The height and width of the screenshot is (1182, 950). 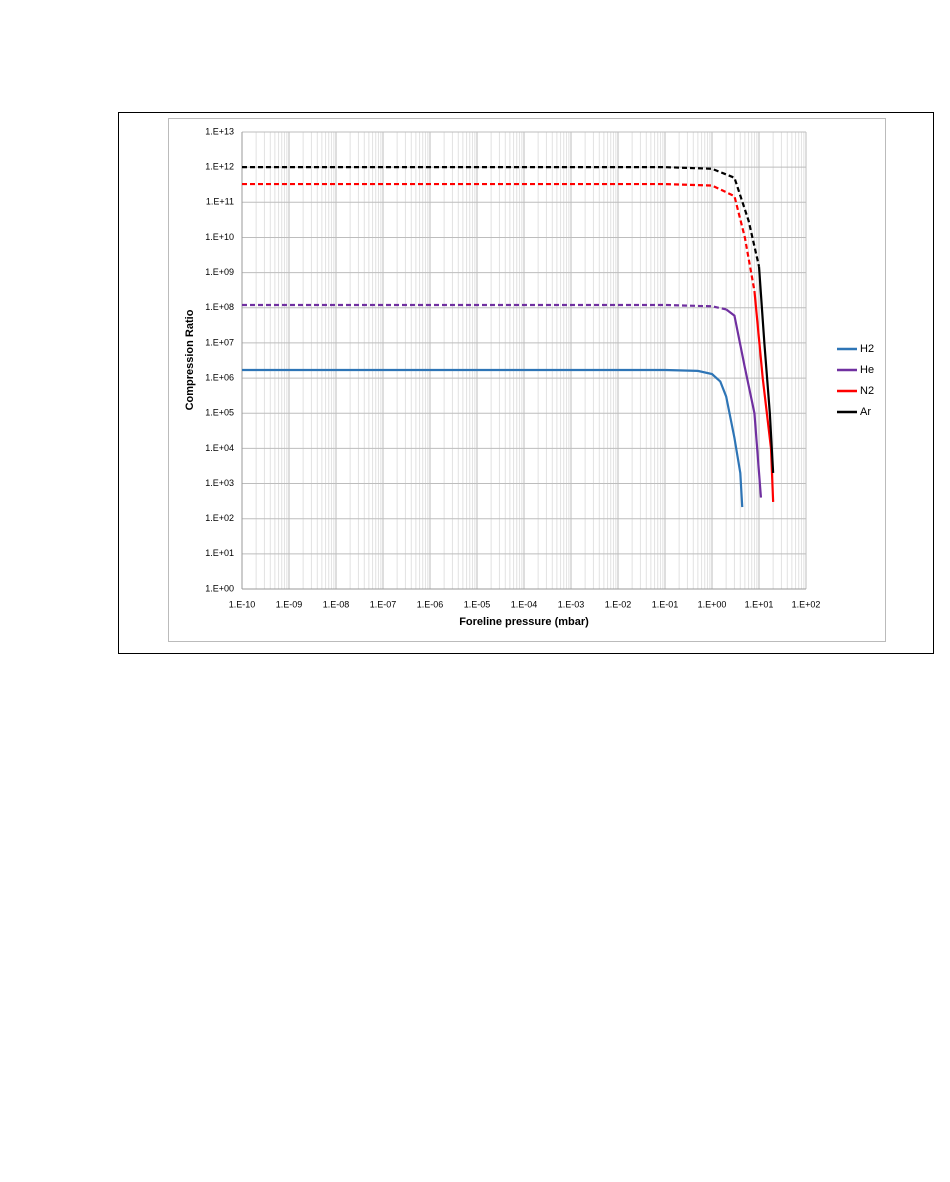 What do you see at coordinates (190, 359) in the screenshot?
I see `y-axis-label: Compression Ratio` at bounding box center [190, 359].